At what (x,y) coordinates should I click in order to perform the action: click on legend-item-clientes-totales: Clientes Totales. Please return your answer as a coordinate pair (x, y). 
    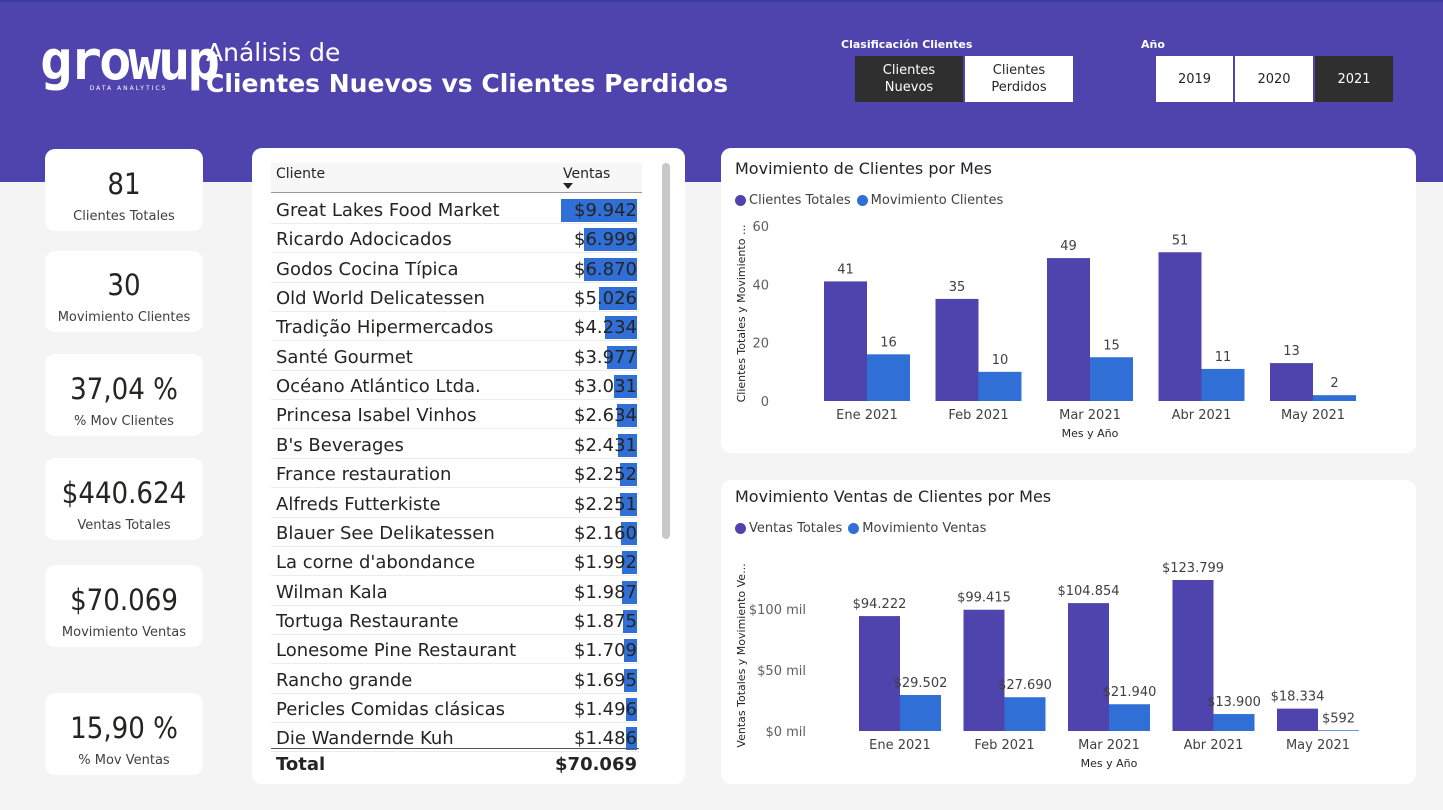
    Looking at the image, I should click on (793, 200).